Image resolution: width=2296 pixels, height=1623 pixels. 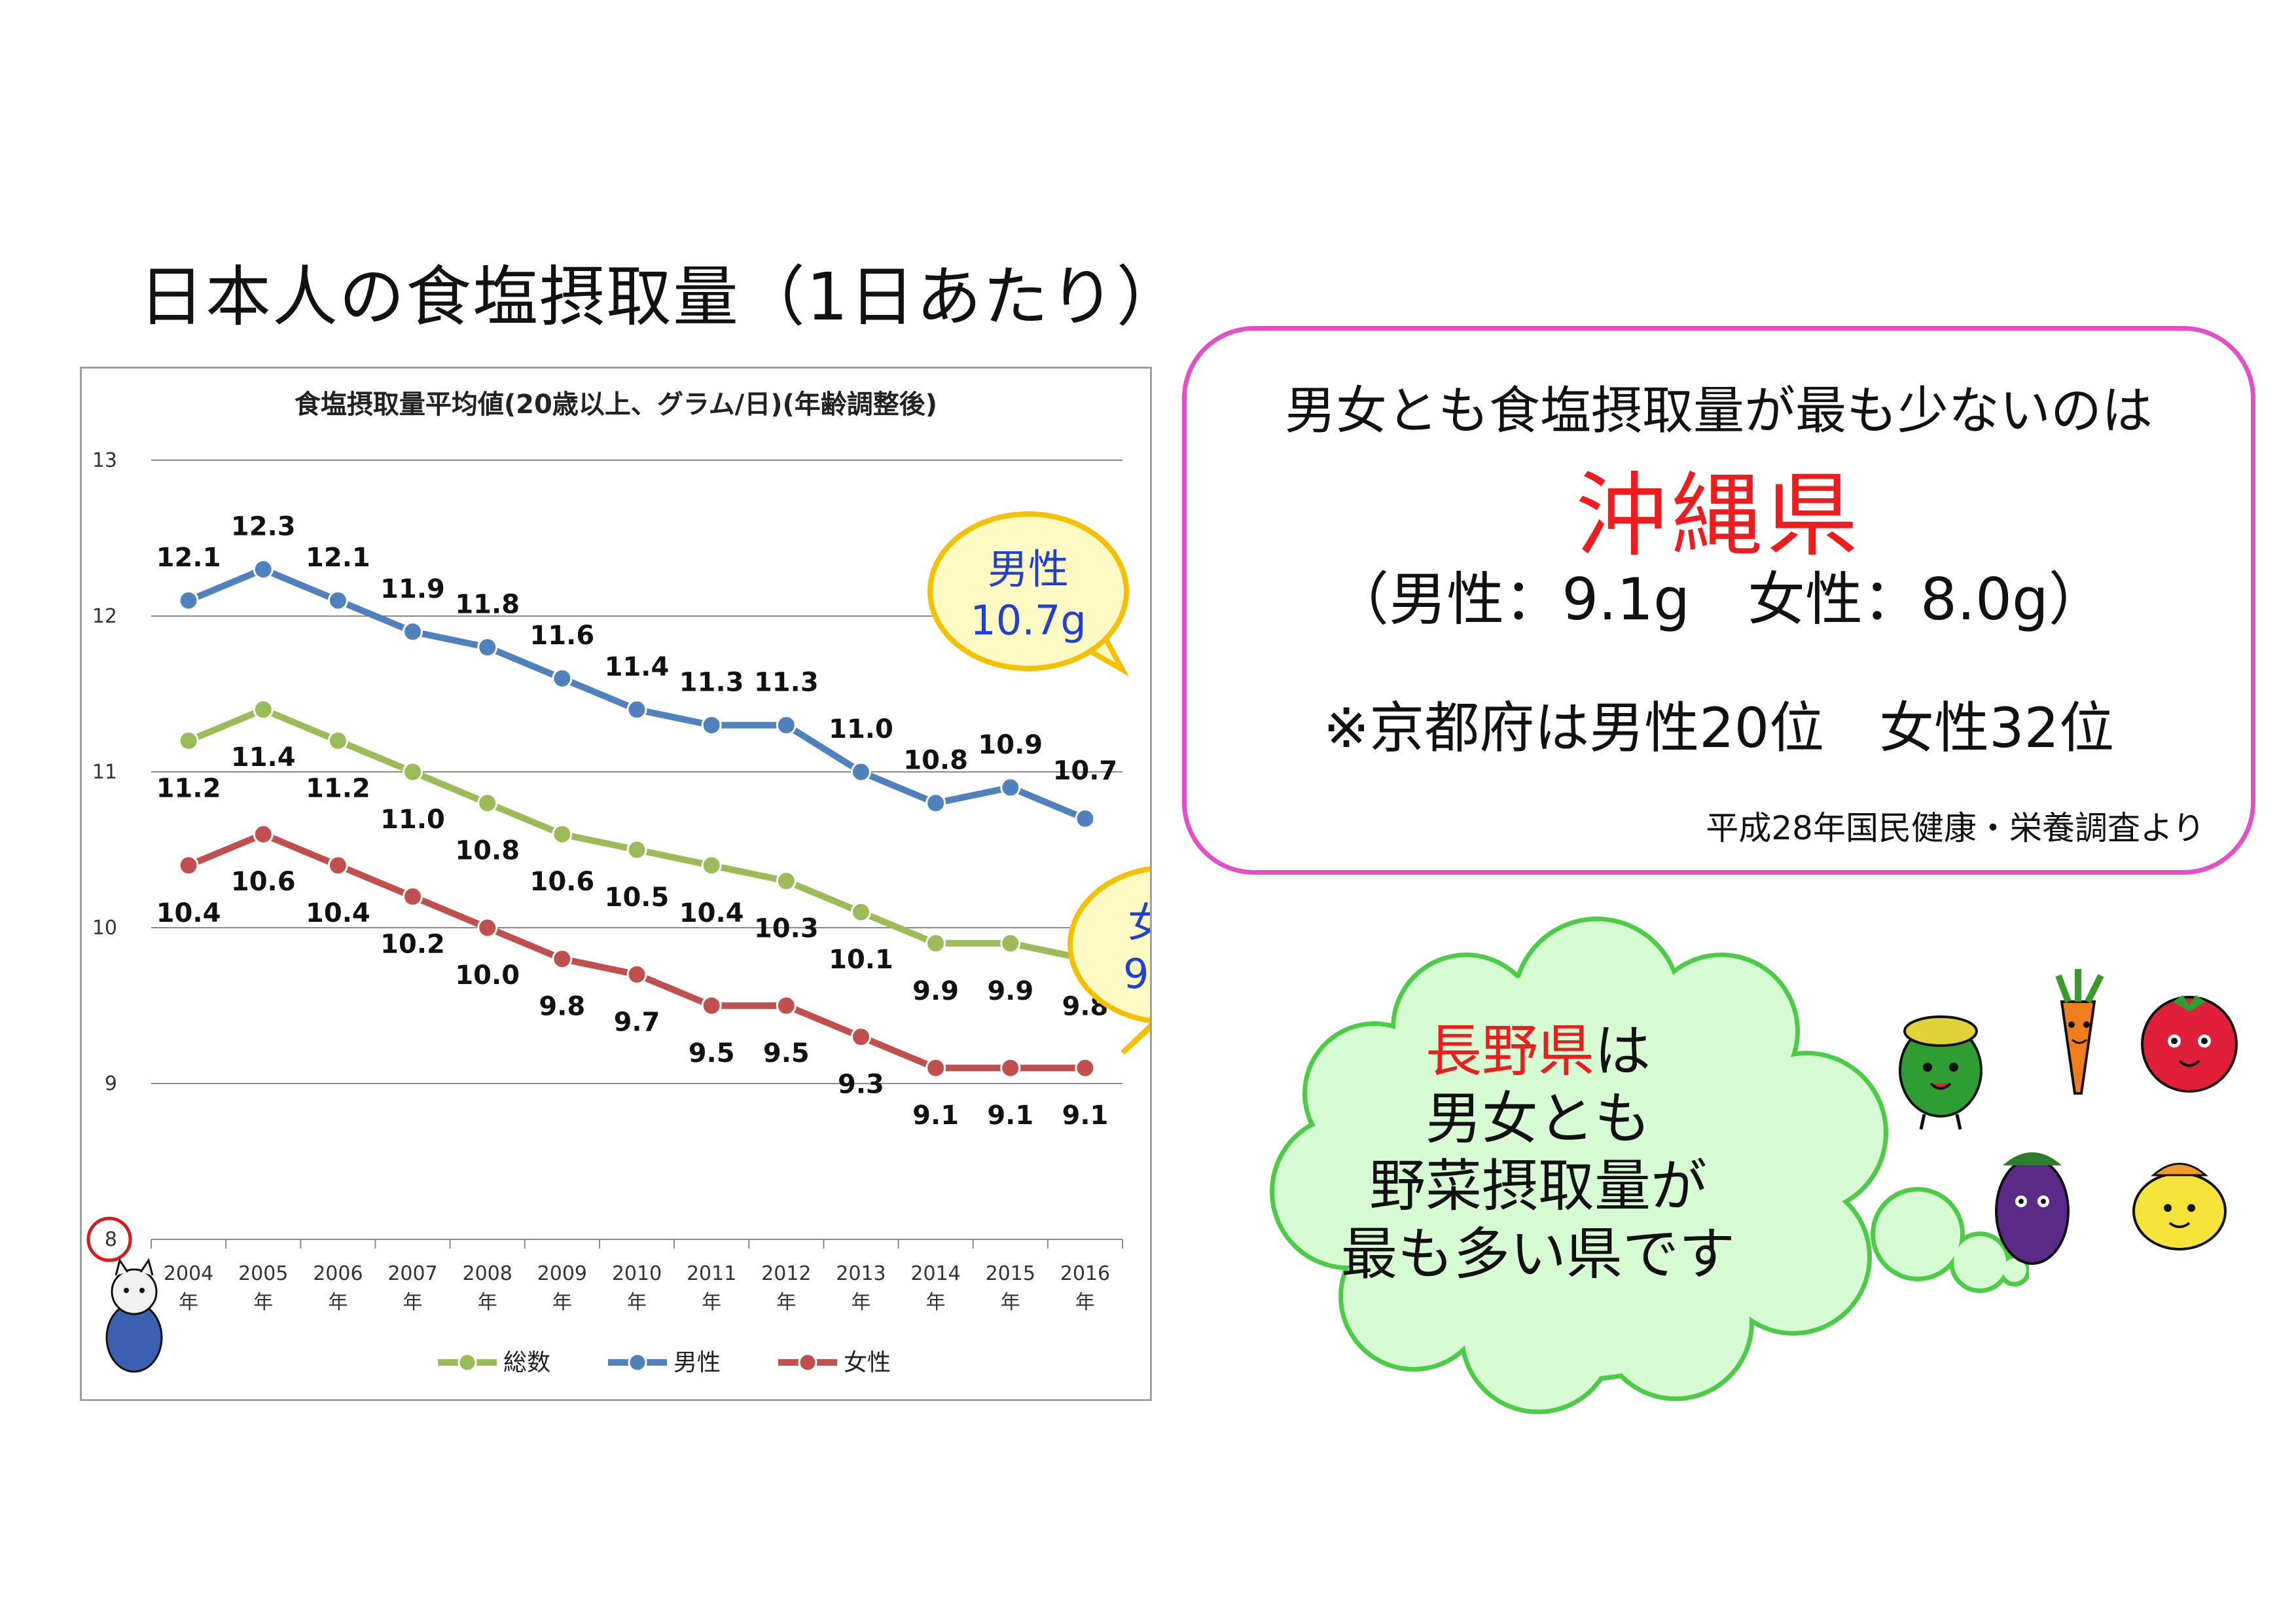 I want to click on callout-value: 10.7g, so click(x=1028, y=620).